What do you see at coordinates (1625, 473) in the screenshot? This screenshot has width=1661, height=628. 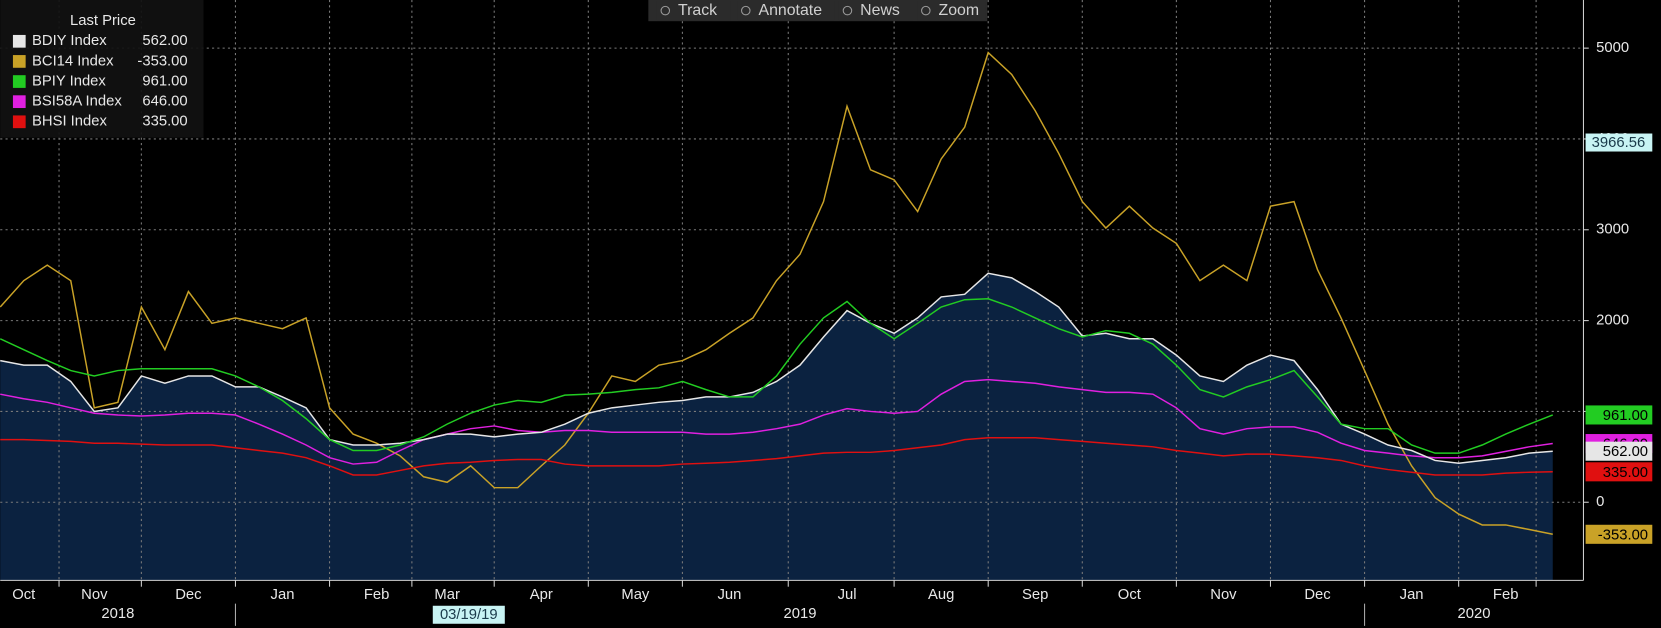 I see `last-price-label: 335.00` at bounding box center [1625, 473].